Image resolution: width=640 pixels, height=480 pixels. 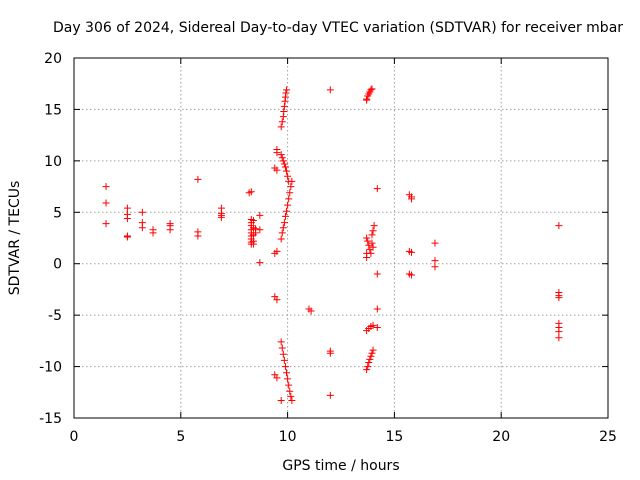 What do you see at coordinates (50, 419) in the screenshot?
I see `y-tick-label: -15` at bounding box center [50, 419].